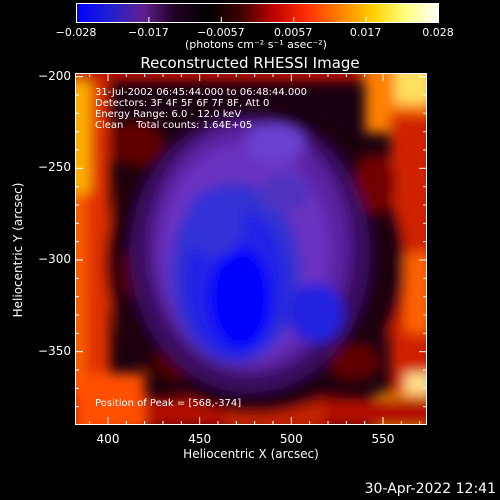 The width and height of the screenshot is (500, 500). Describe the element at coordinates (257, 19) in the screenshot. I see `colorbar-ticks` at that location.